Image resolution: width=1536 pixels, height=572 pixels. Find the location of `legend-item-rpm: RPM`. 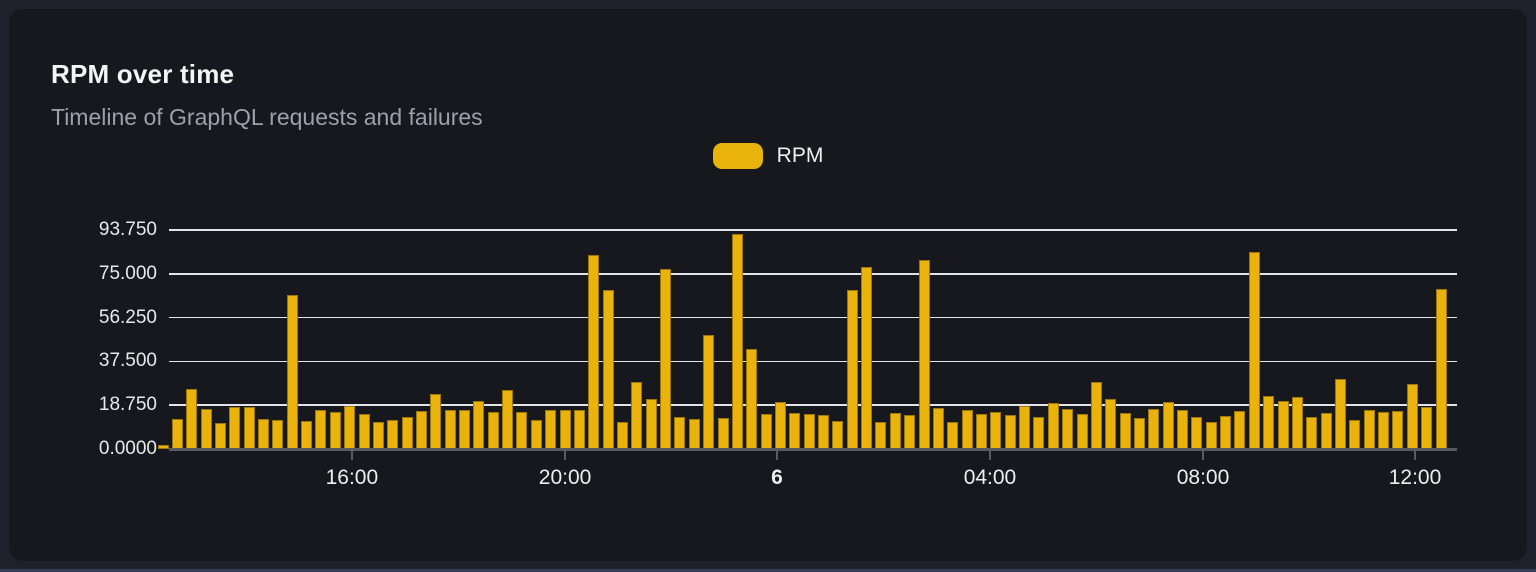

legend-item-rpm: RPM is located at coordinates (767, 156).